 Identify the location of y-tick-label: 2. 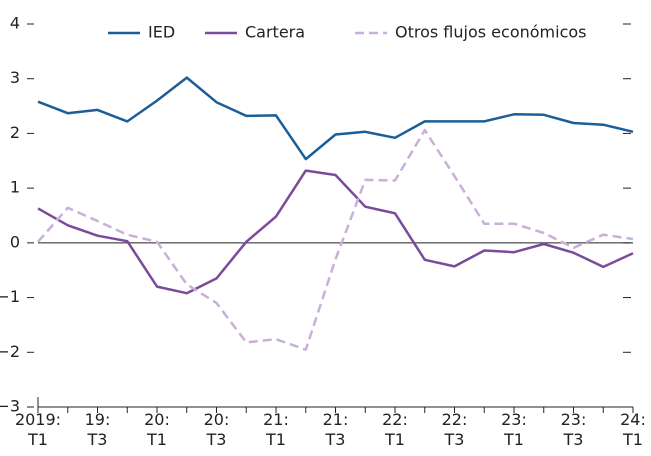
(15, 132).